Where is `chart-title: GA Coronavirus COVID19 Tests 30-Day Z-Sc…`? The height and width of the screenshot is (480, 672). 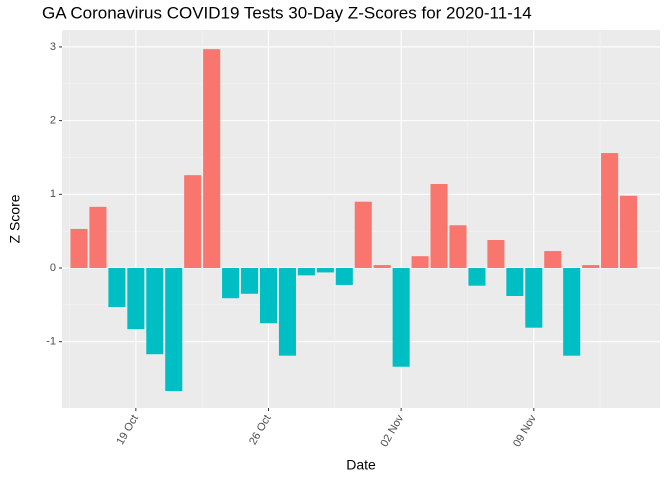
chart-title: GA Coronavirus COVID19 Tests 30-Day Z-Sc… is located at coordinates (287, 12).